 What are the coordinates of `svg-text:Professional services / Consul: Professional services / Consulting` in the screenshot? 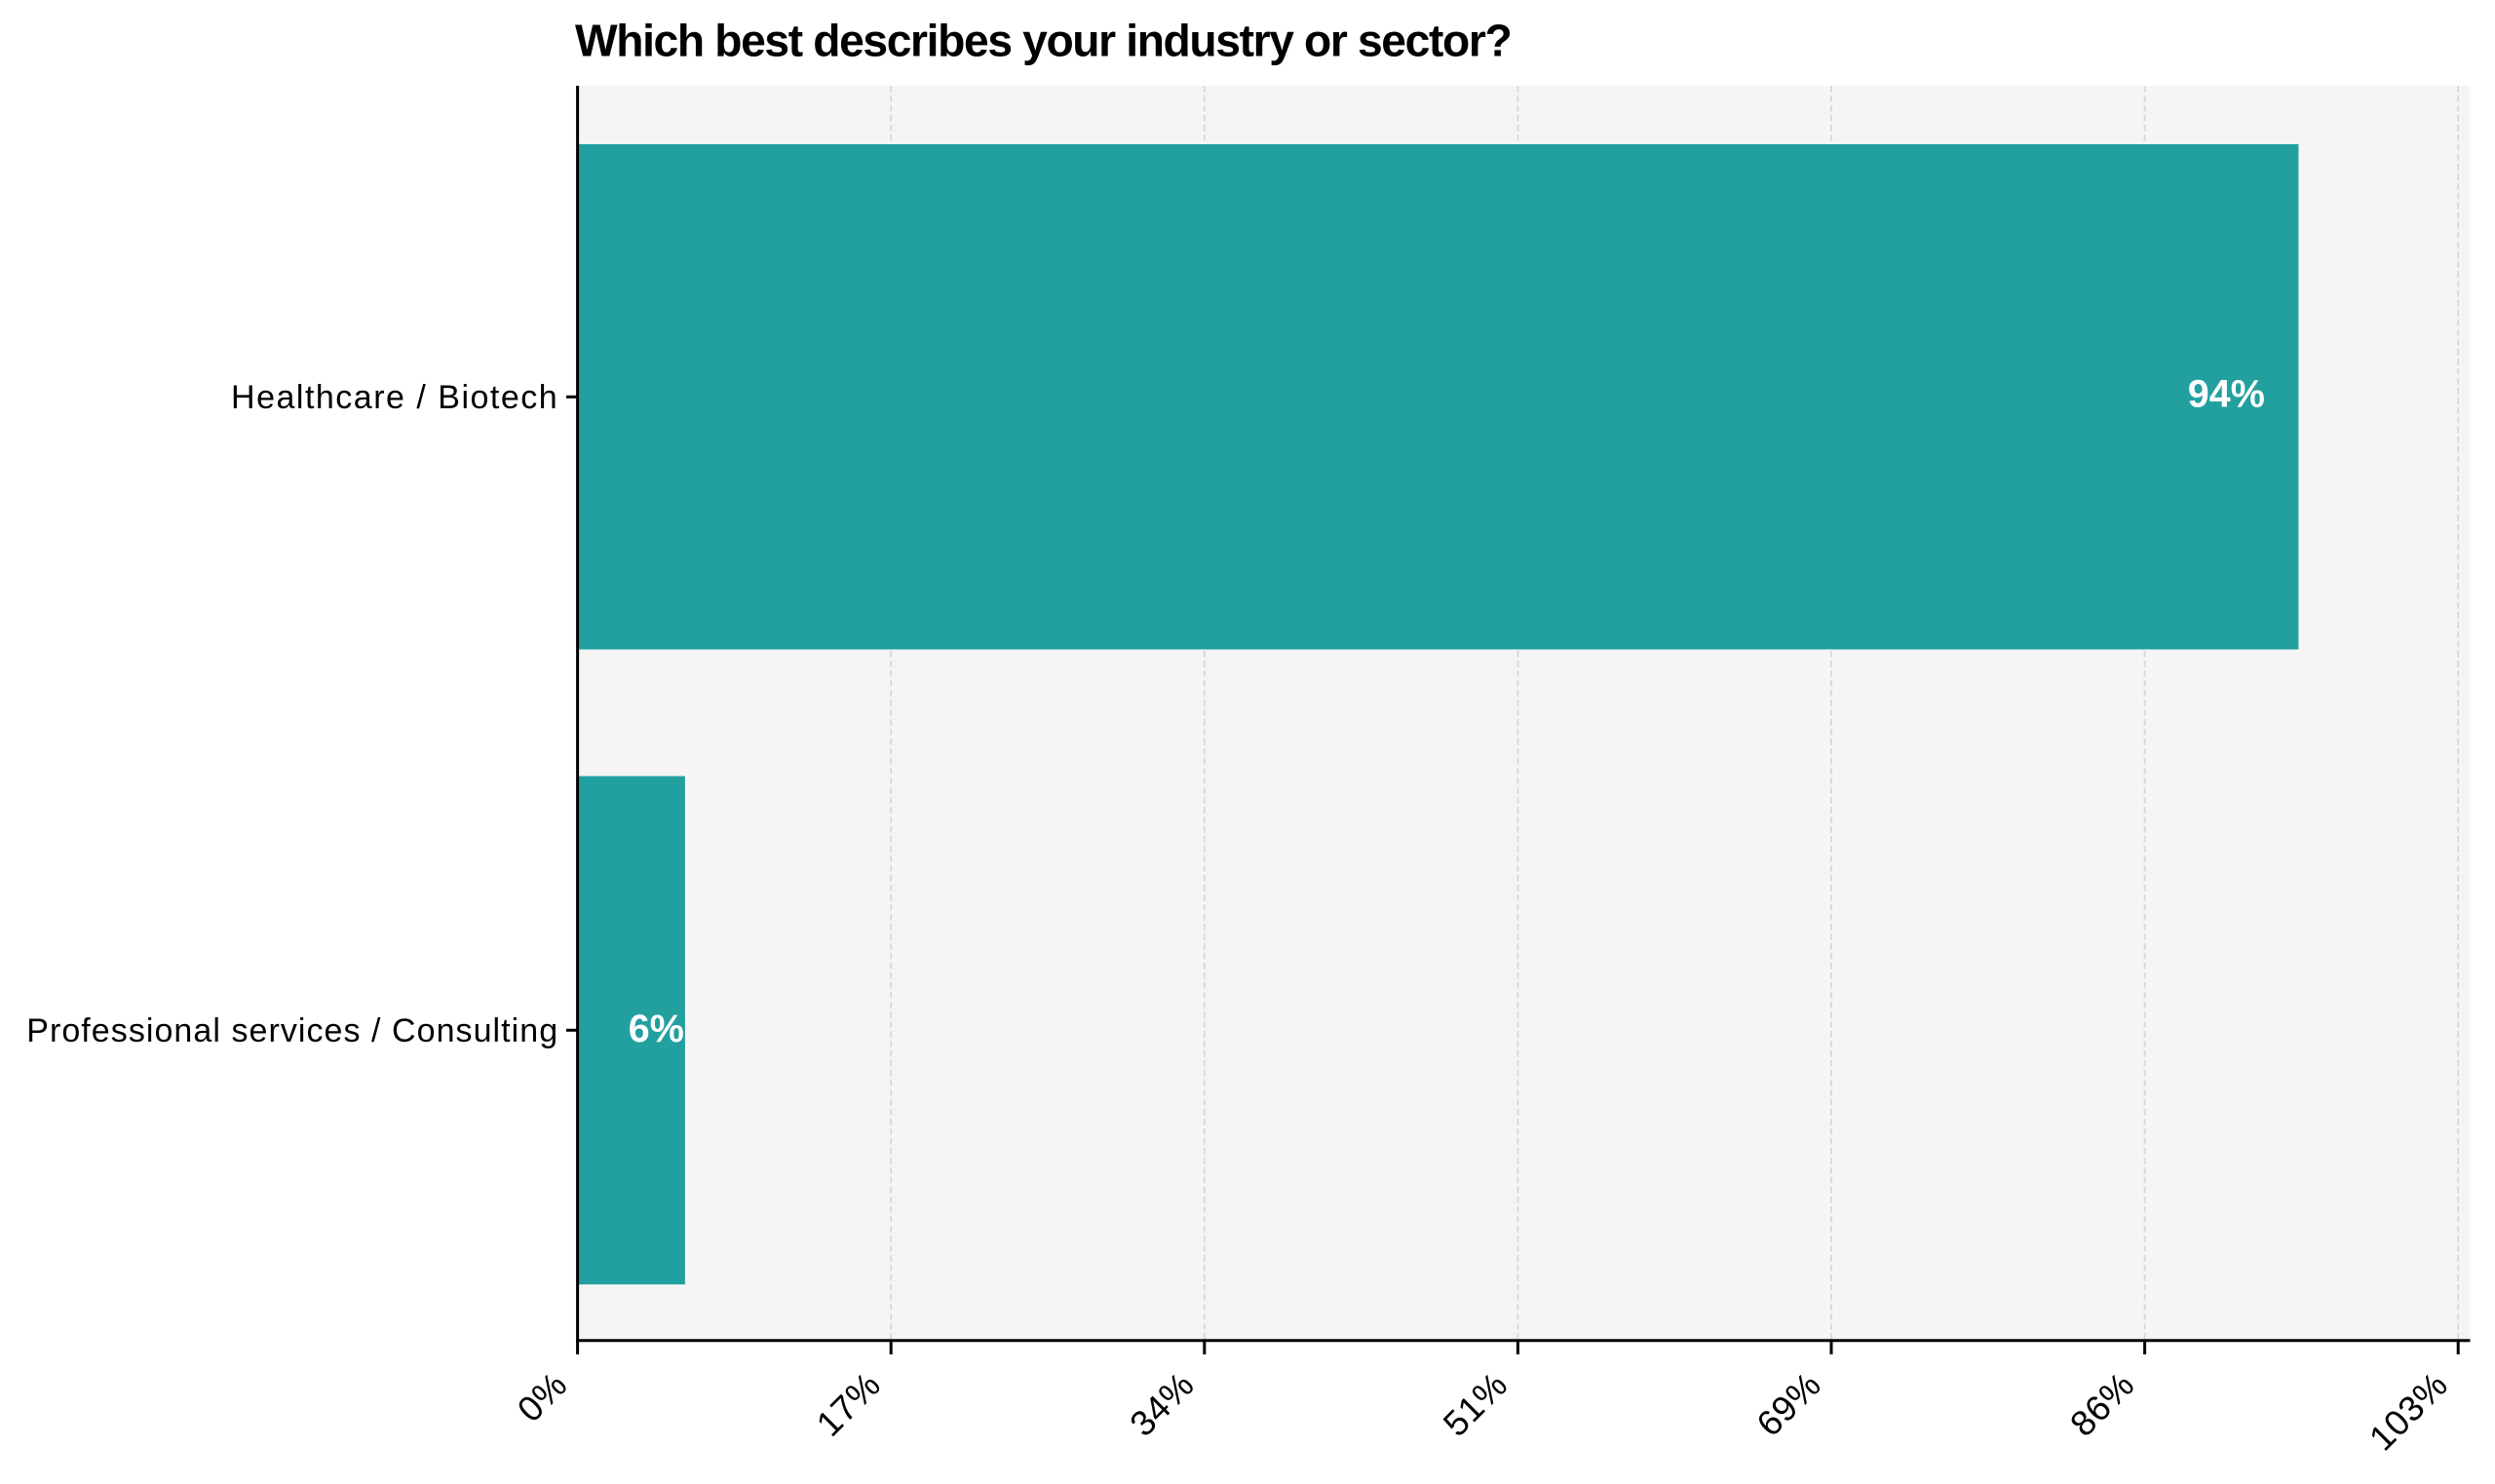 It's located at (292, 1030).